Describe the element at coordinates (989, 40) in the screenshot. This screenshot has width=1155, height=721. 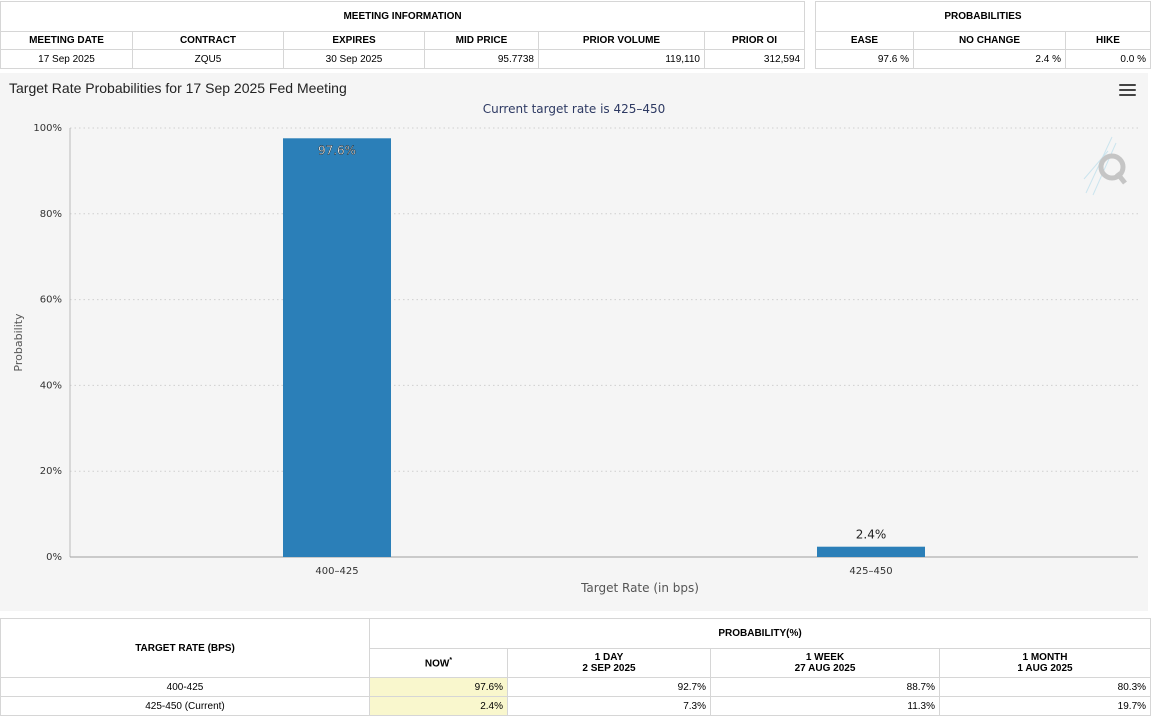
I see `no-change-header: NO CHANGE` at that location.